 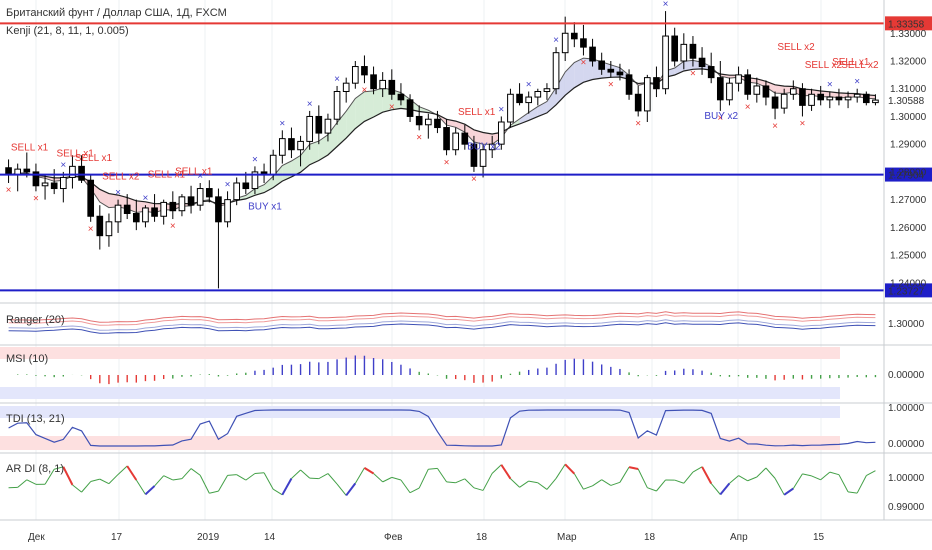 I want to click on msi-upper-zone, so click(x=420, y=353).